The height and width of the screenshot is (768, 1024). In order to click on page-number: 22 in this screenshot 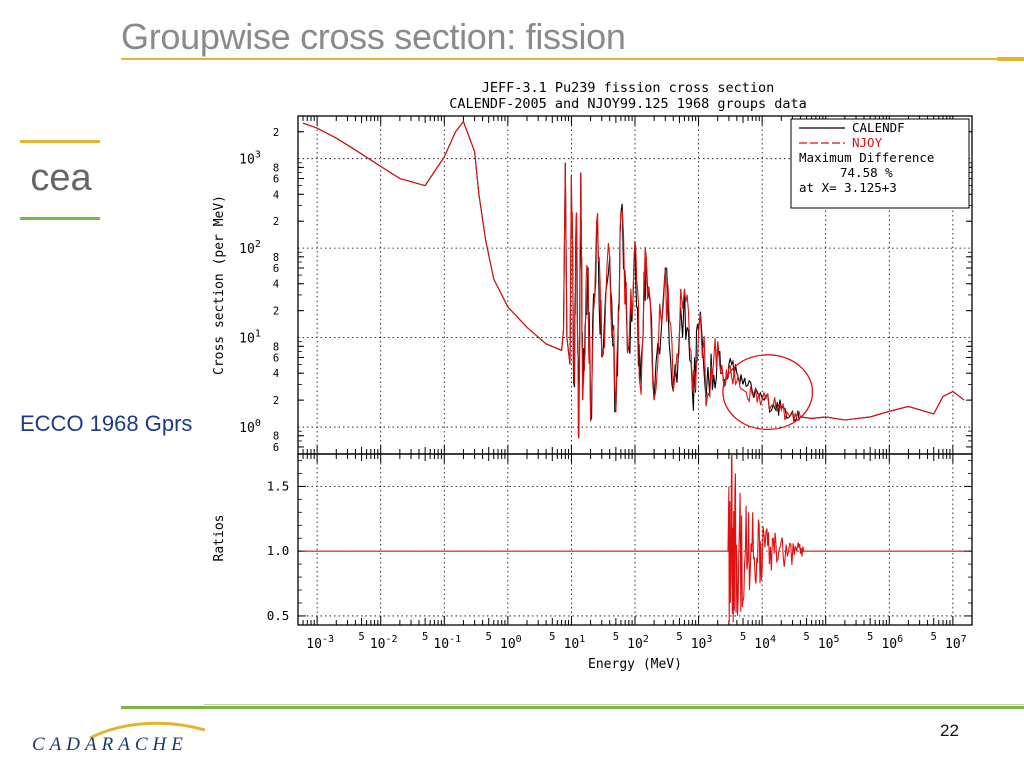, I will do `click(949, 730)`.